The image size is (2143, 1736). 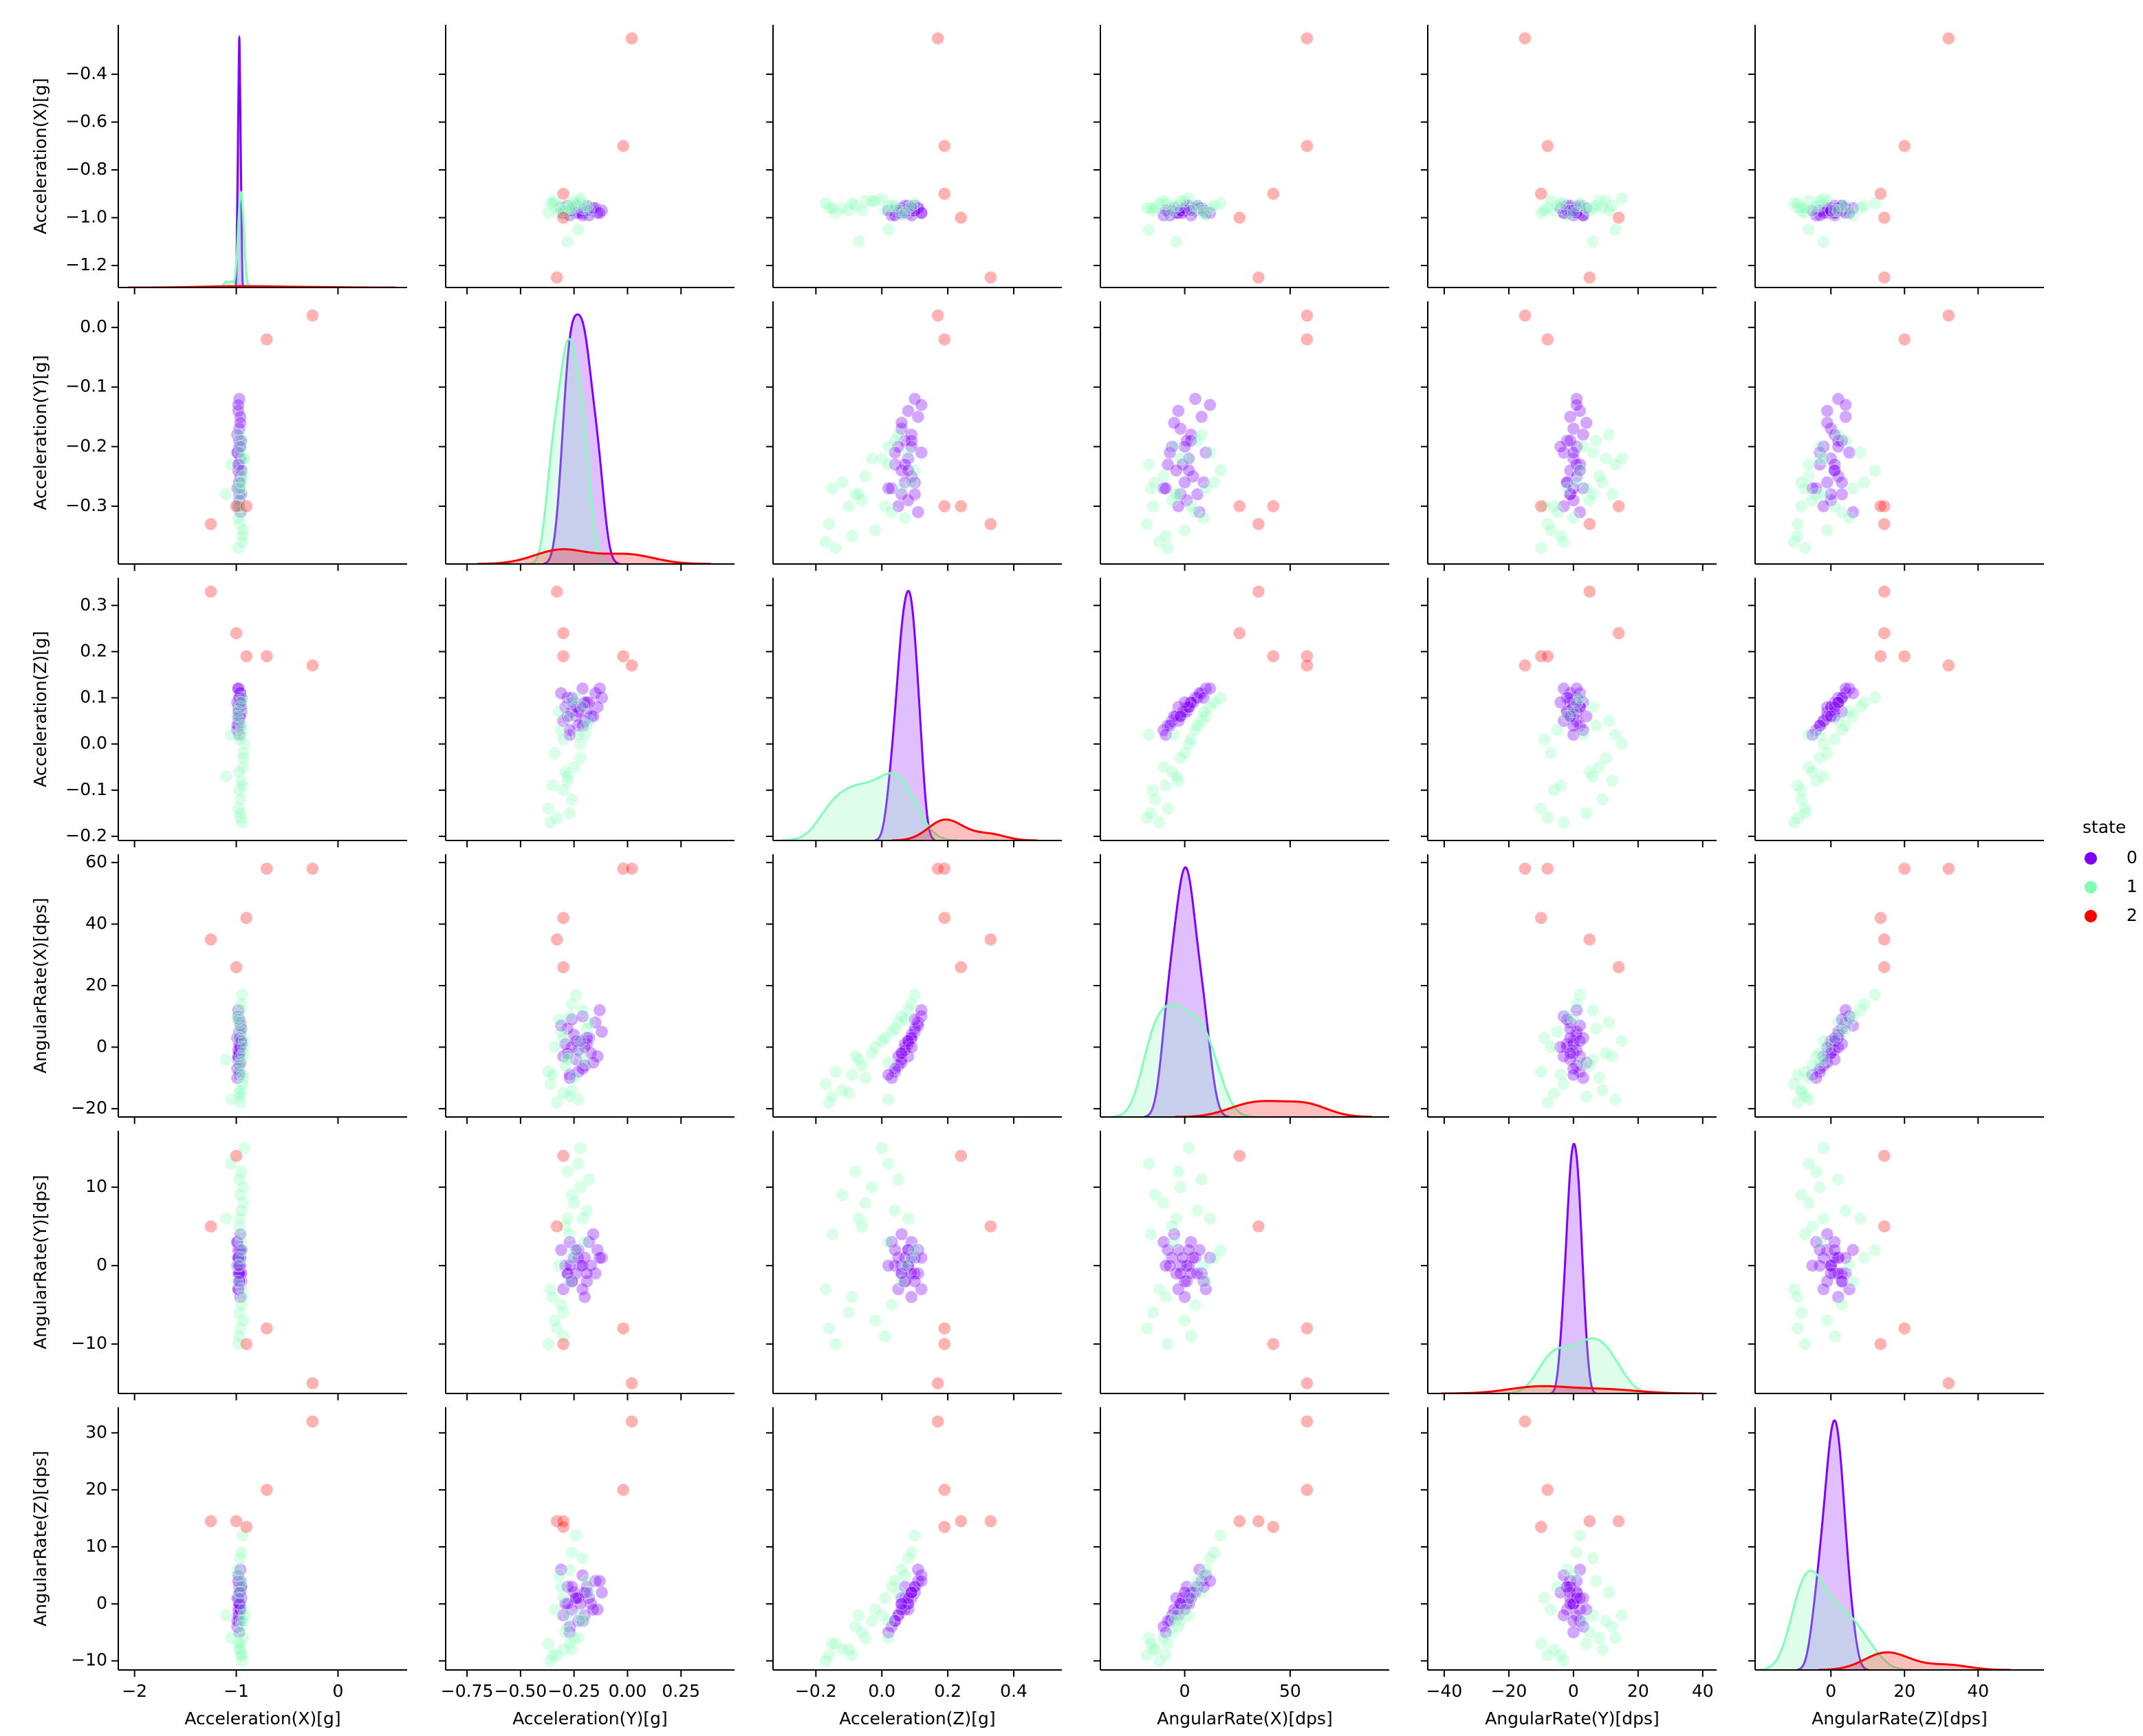 What do you see at coordinates (40, 985) in the screenshot?
I see `y-axis-label: AngularRate(X)[dps]` at bounding box center [40, 985].